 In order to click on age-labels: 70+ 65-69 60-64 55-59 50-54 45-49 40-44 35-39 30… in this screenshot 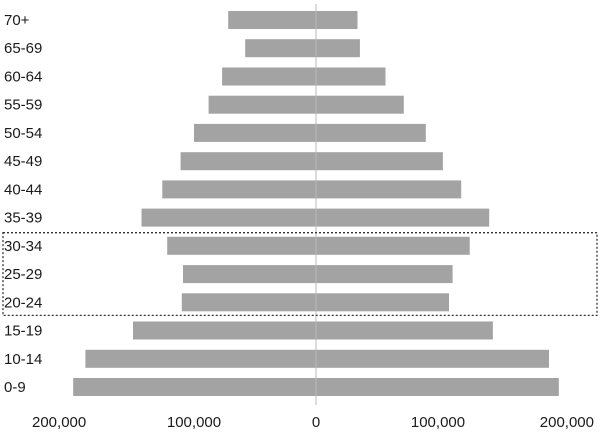, I will do `click(23, 204)`.